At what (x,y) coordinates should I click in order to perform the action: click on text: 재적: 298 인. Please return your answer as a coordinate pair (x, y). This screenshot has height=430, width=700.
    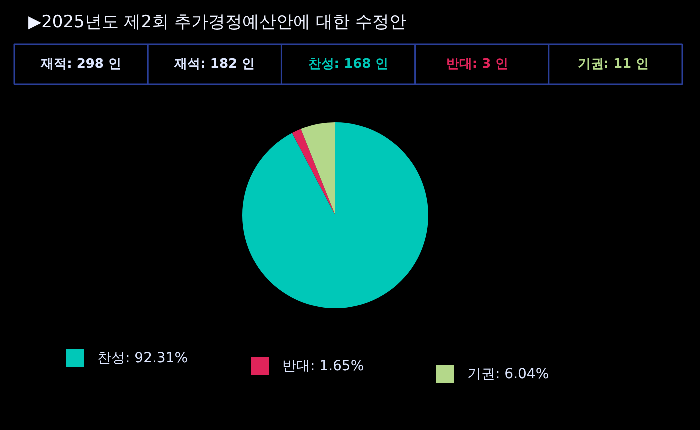
    Looking at the image, I should click on (81, 64).